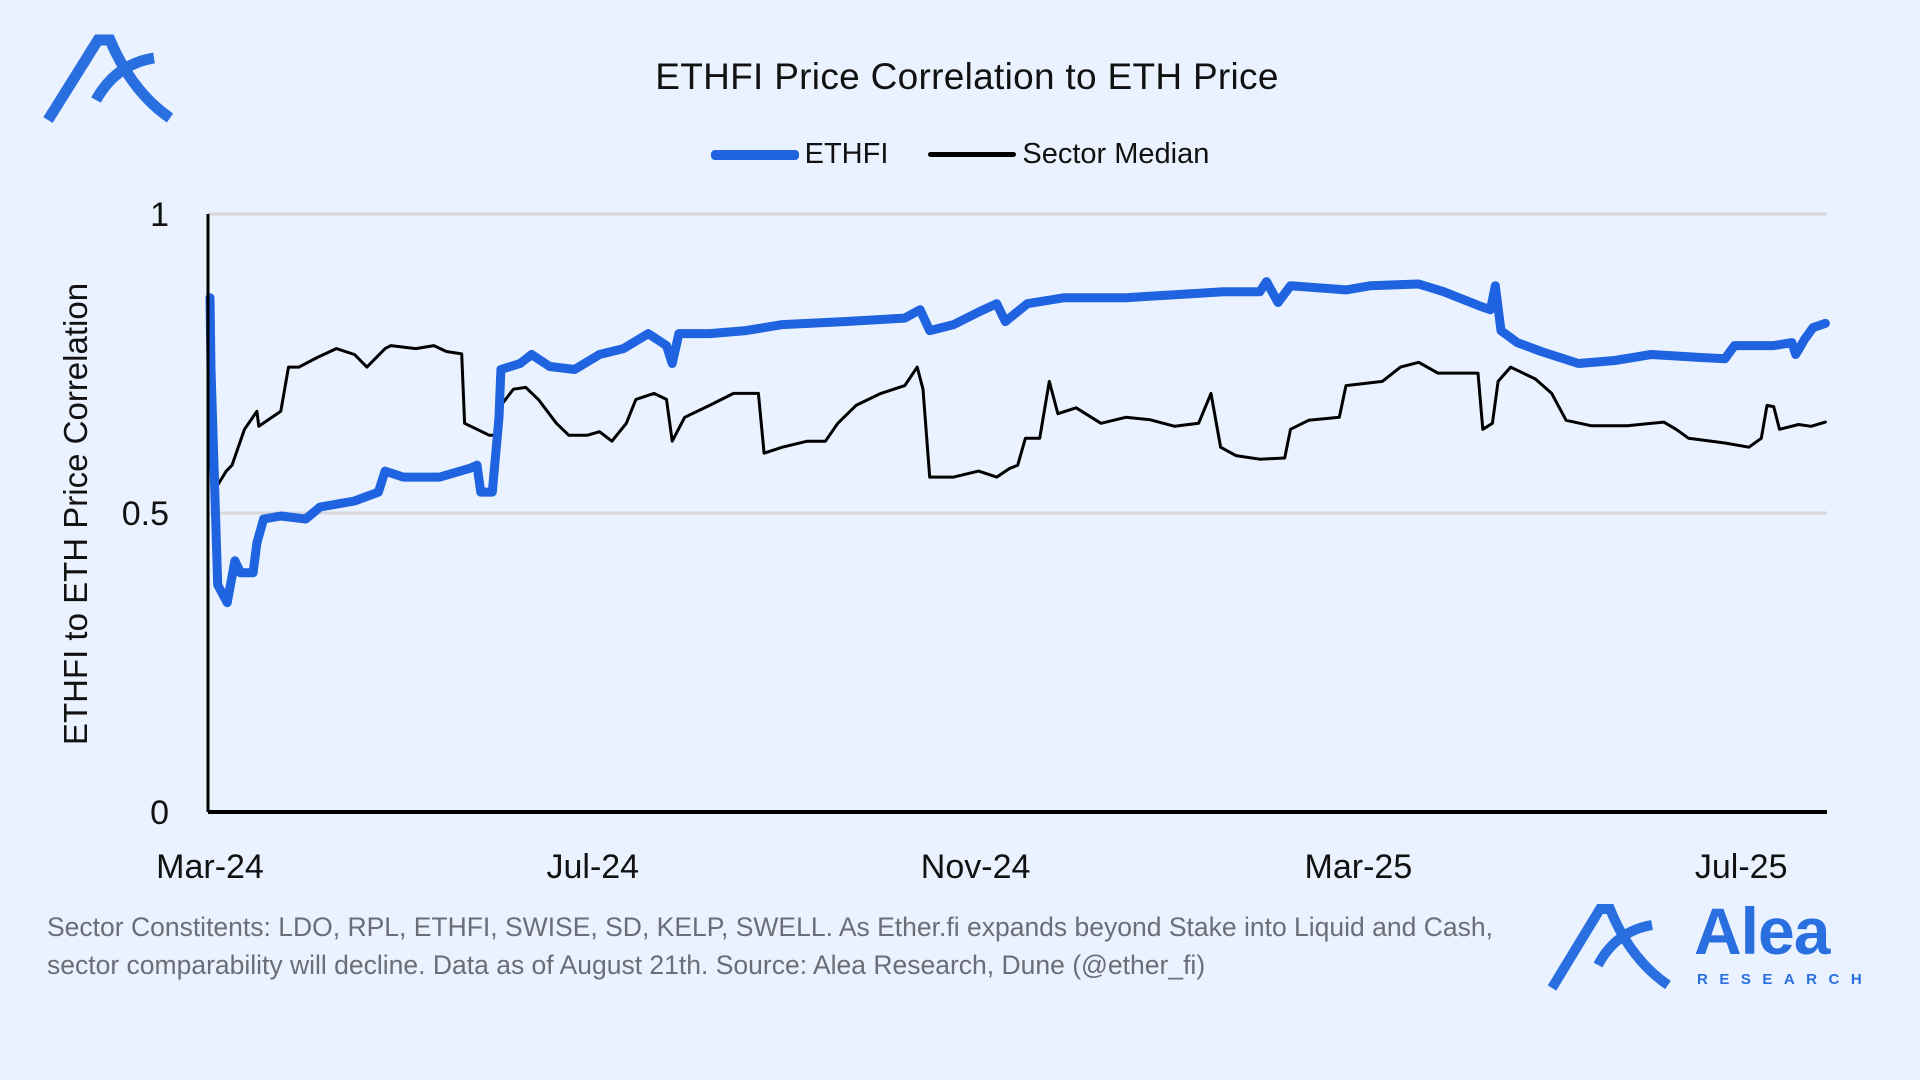  I want to click on legend-item-sector-median: Sector Median, so click(1068, 154).